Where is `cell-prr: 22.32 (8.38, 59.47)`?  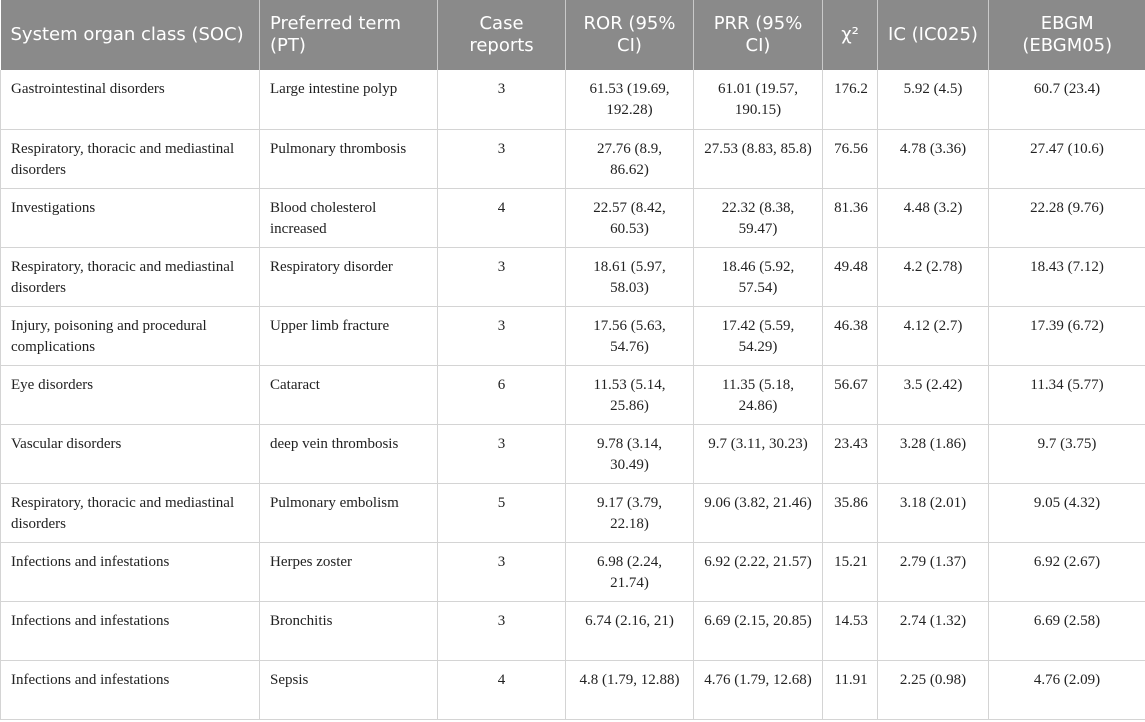 cell-prr: 22.32 (8.38, 59.47) is located at coordinates (758, 218).